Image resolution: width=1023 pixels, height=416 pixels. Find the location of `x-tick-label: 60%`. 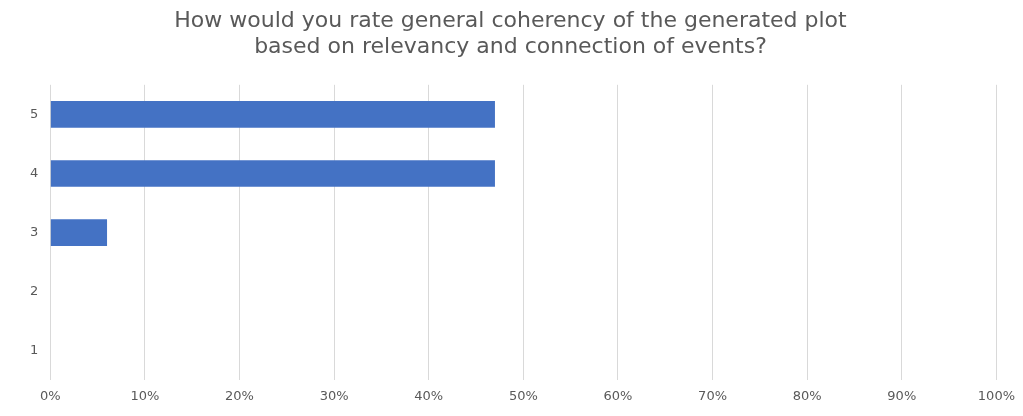

x-tick-label: 60% is located at coordinates (618, 395).